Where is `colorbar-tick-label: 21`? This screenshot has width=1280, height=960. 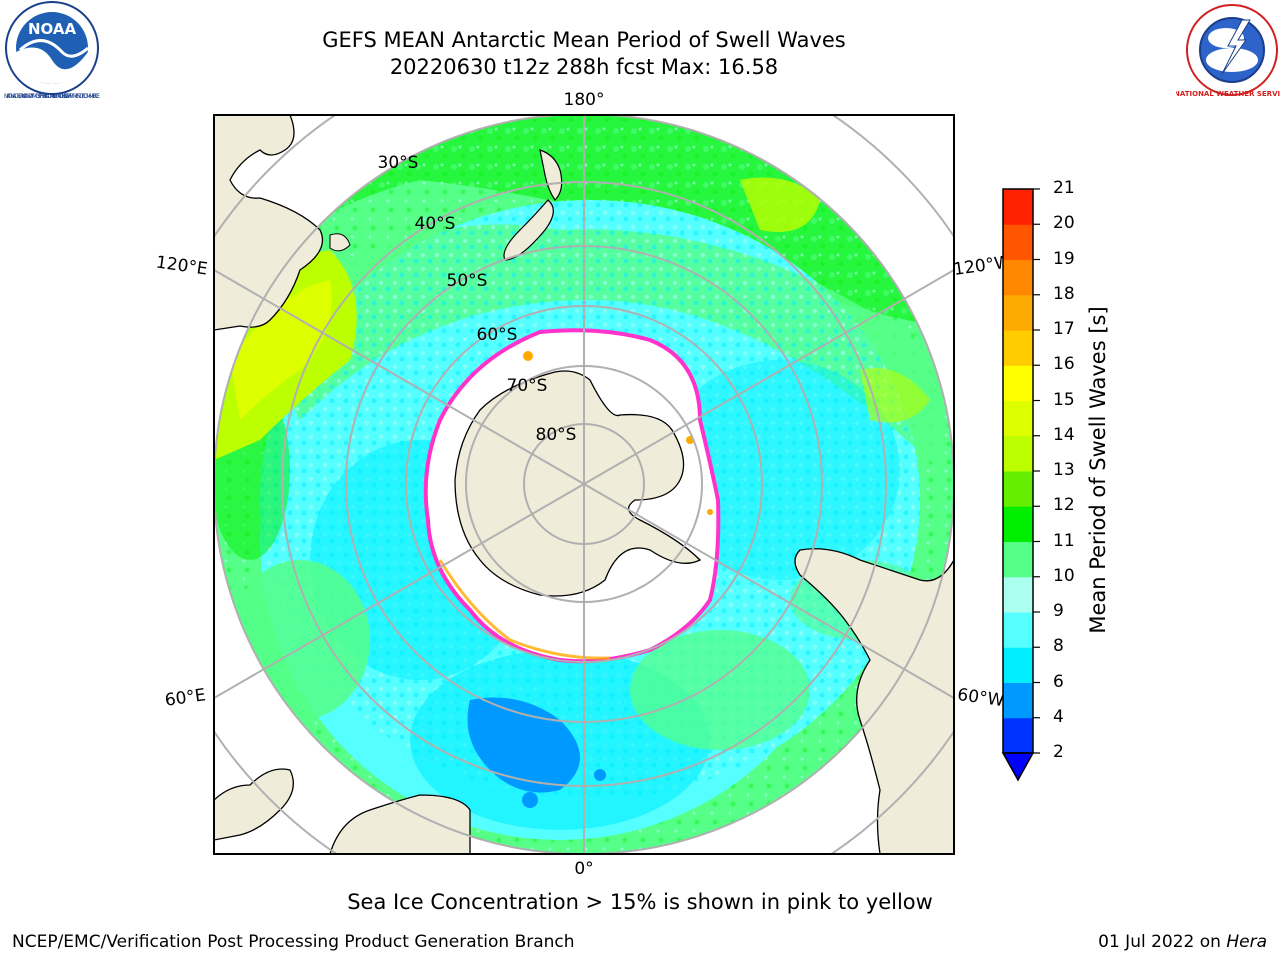 colorbar-tick-label: 21 is located at coordinates (1064, 188).